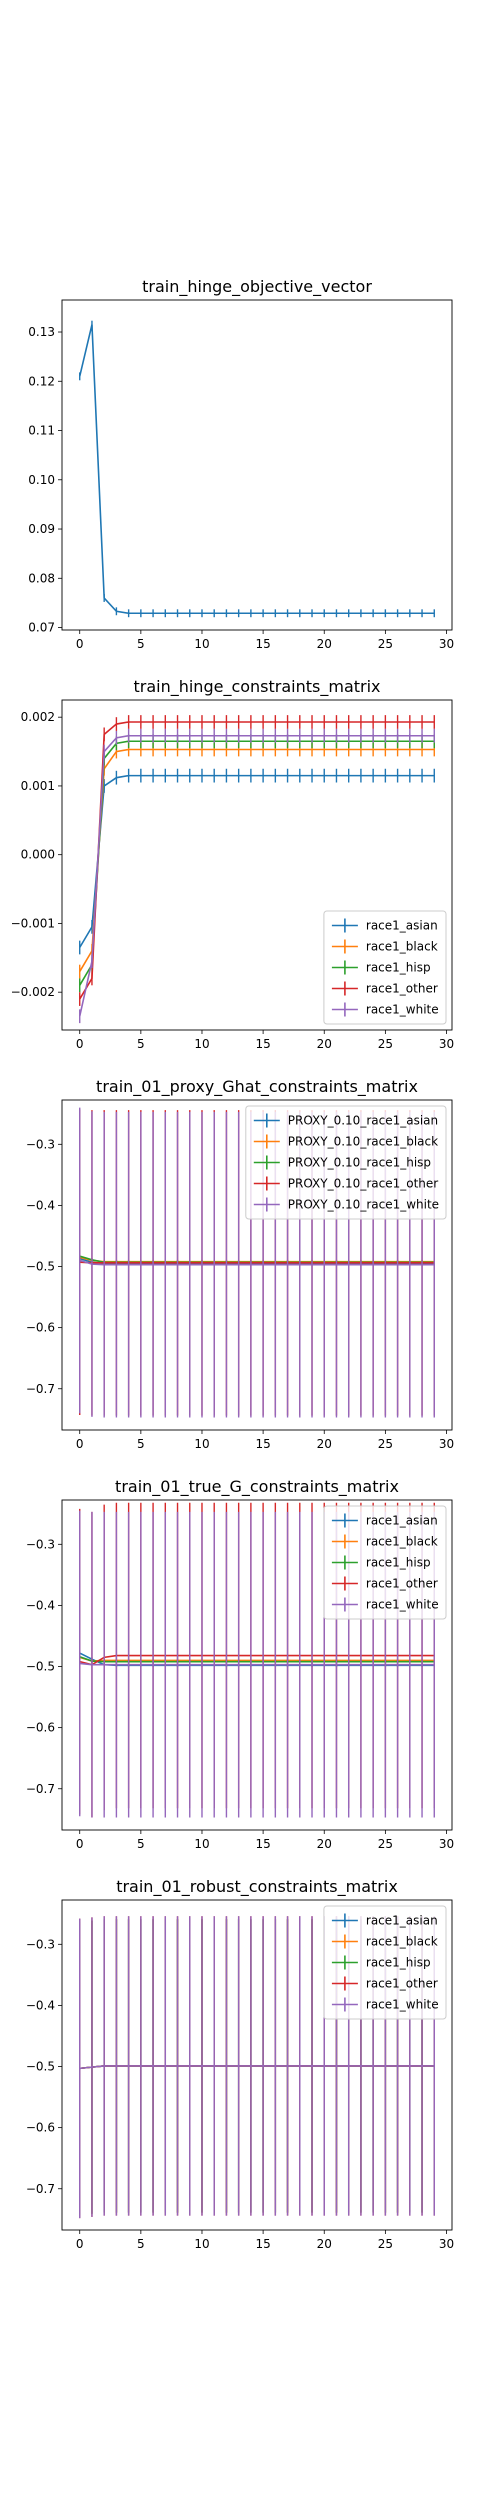  What do you see at coordinates (41, 628) in the screenshot?
I see `y-tick-label: 0.07` at bounding box center [41, 628].